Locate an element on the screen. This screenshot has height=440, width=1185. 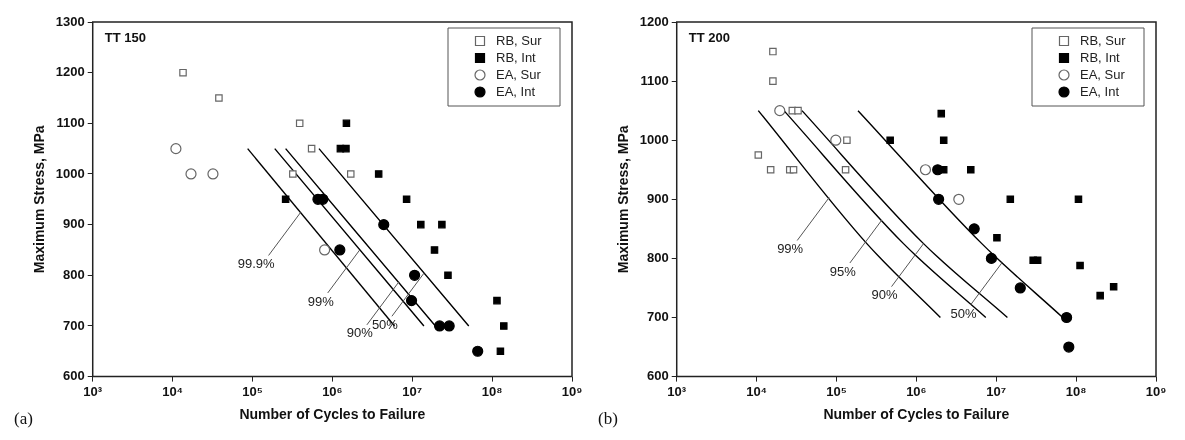
y-tick-label: 1300 is located at coordinates (70, 21).